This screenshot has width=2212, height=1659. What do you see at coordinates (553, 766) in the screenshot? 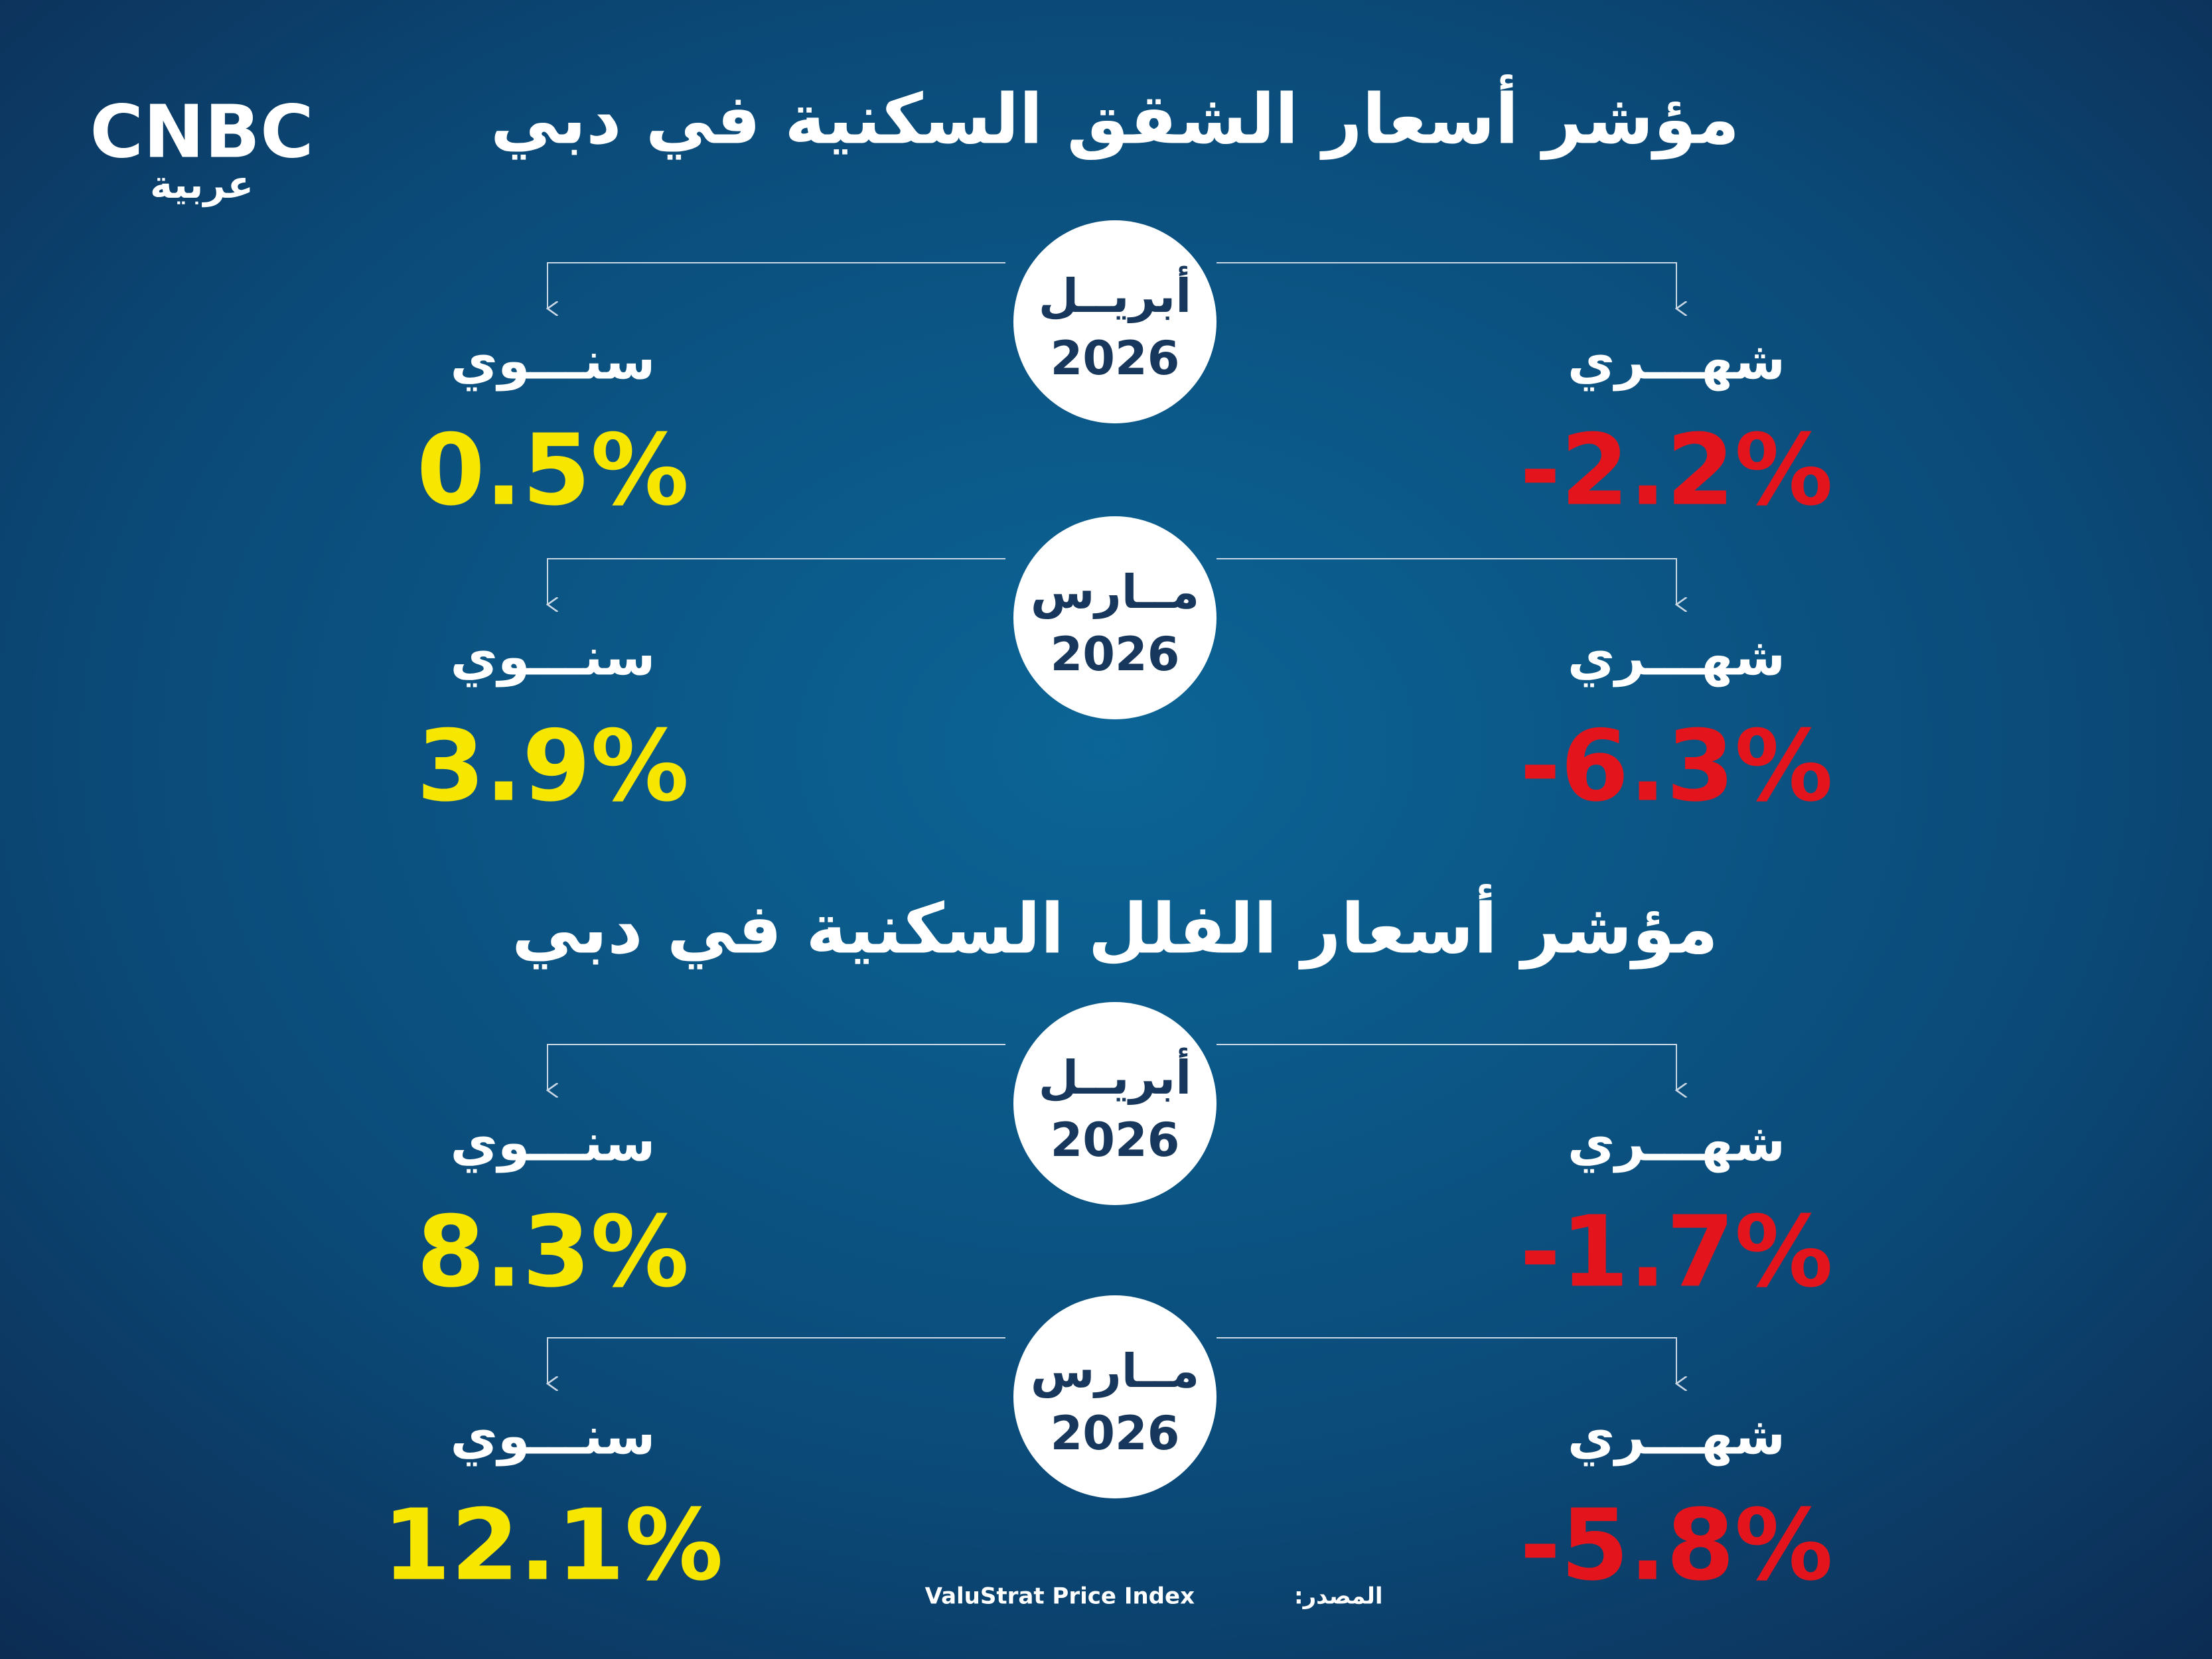
I see `annual-value: 3.9%` at bounding box center [553, 766].